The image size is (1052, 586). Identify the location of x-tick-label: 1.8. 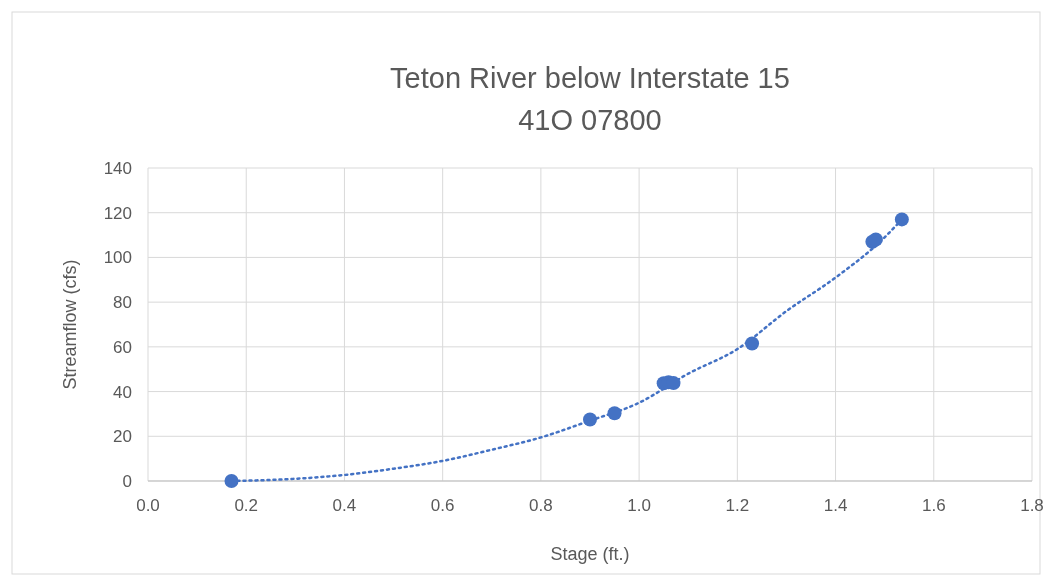
(1032, 505).